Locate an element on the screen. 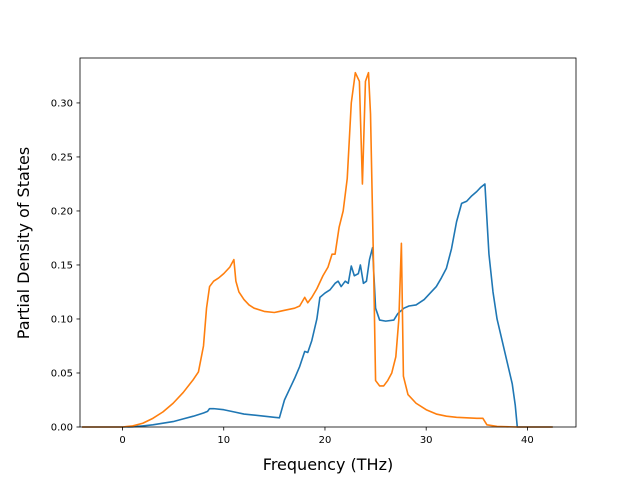  x-tick-label: 10 is located at coordinates (223, 440).